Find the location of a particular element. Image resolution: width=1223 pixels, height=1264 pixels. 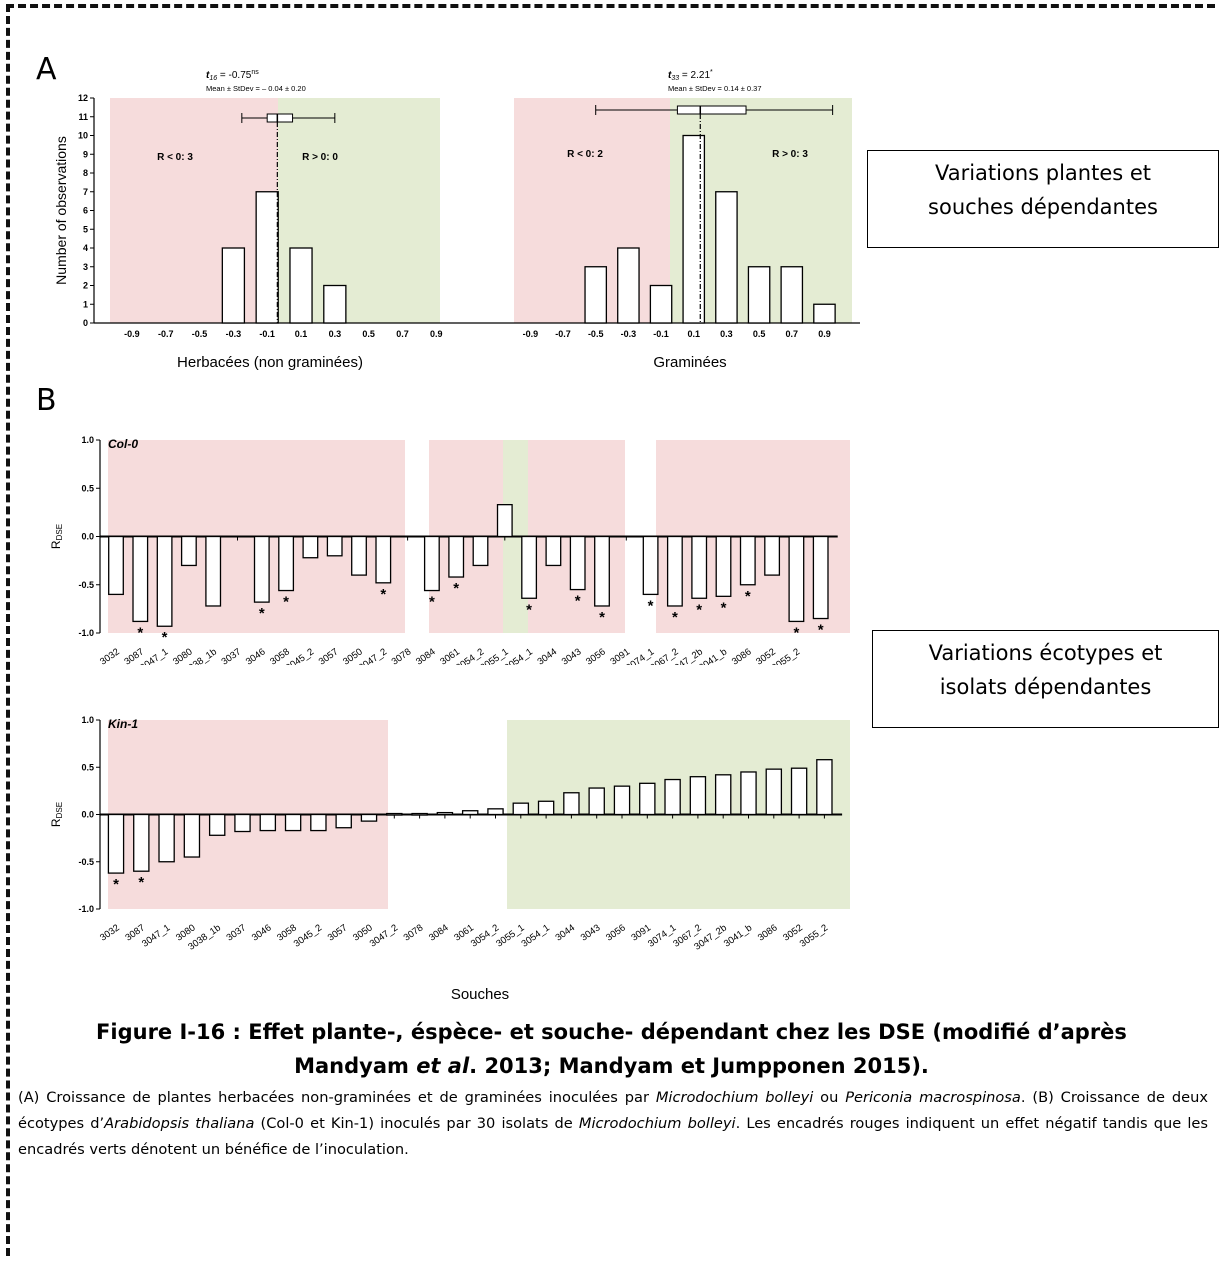

negative-zone is located at coordinates (194, 210).